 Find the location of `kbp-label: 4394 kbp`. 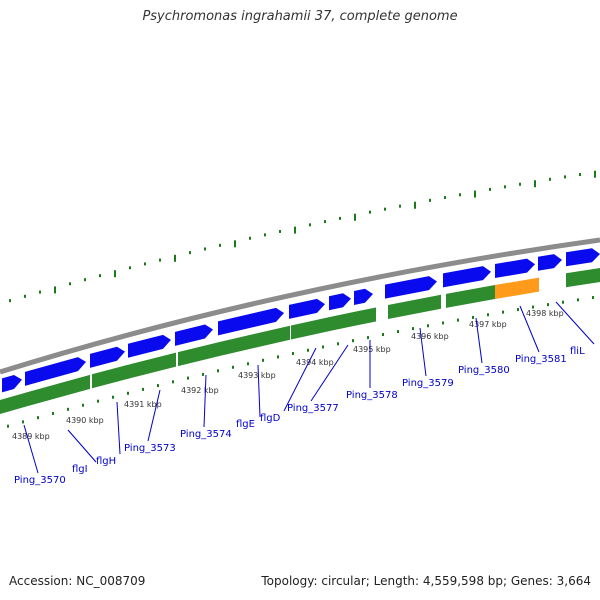

kbp-label: 4394 kbp is located at coordinates (315, 362).